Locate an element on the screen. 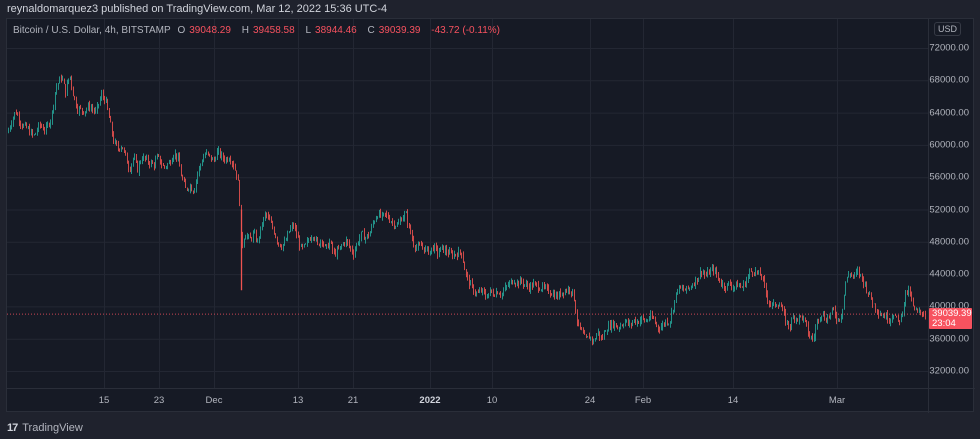 Image resolution: width=980 pixels, height=439 pixels. tradingview-logo-icon: 17 is located at coordinates (12, 428).